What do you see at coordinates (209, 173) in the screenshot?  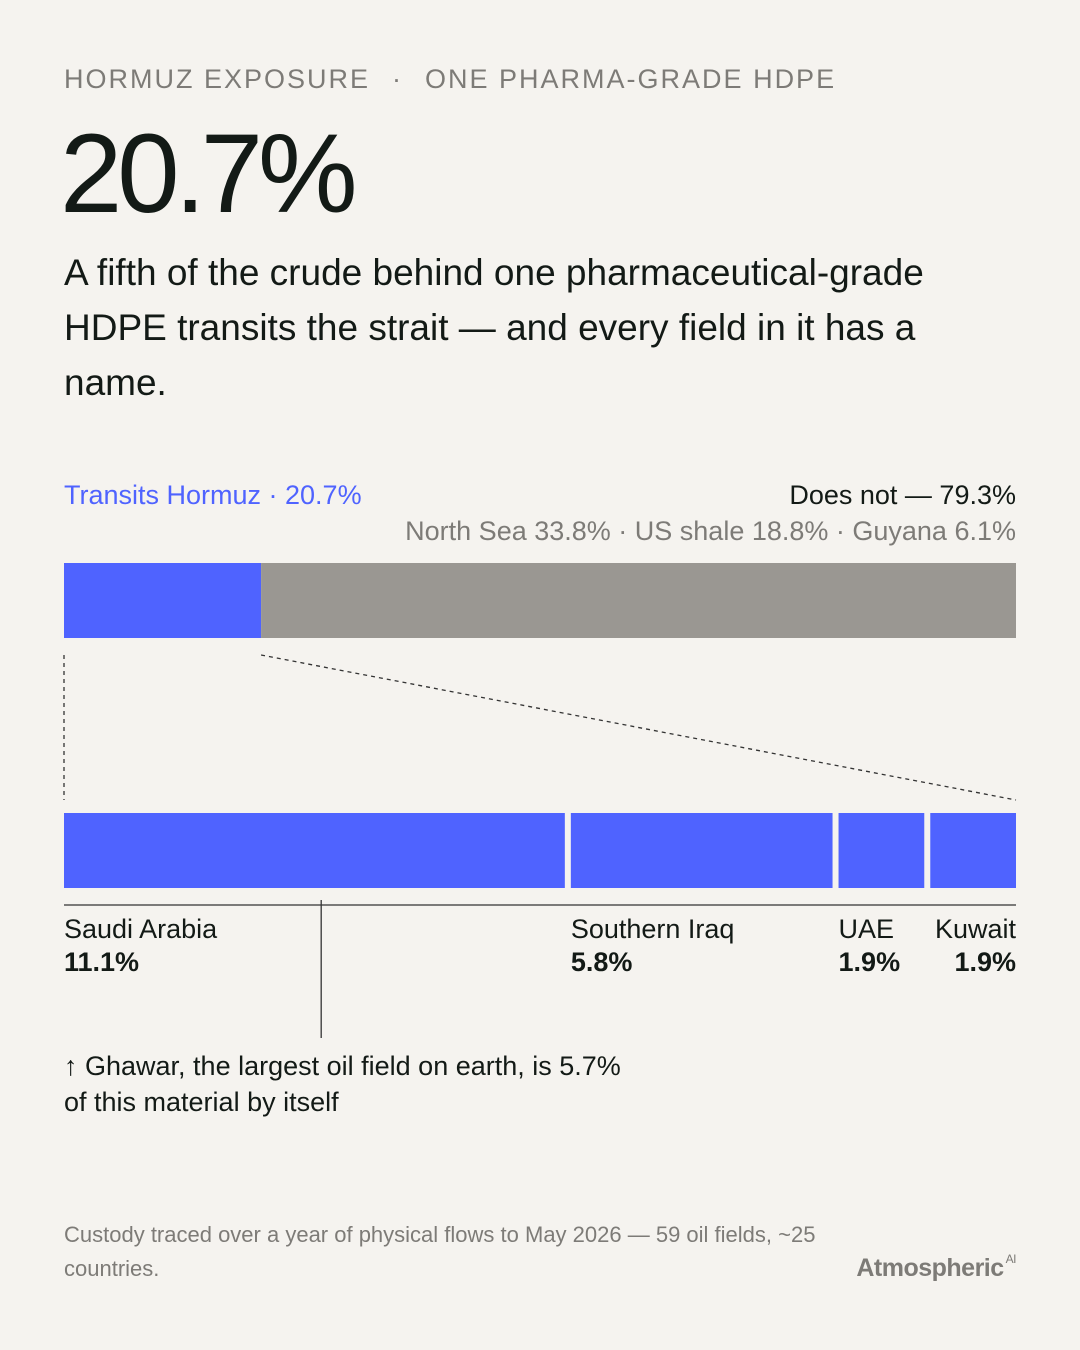 I see `headline-figure: 20.7%` at bounding box center [209, 173].